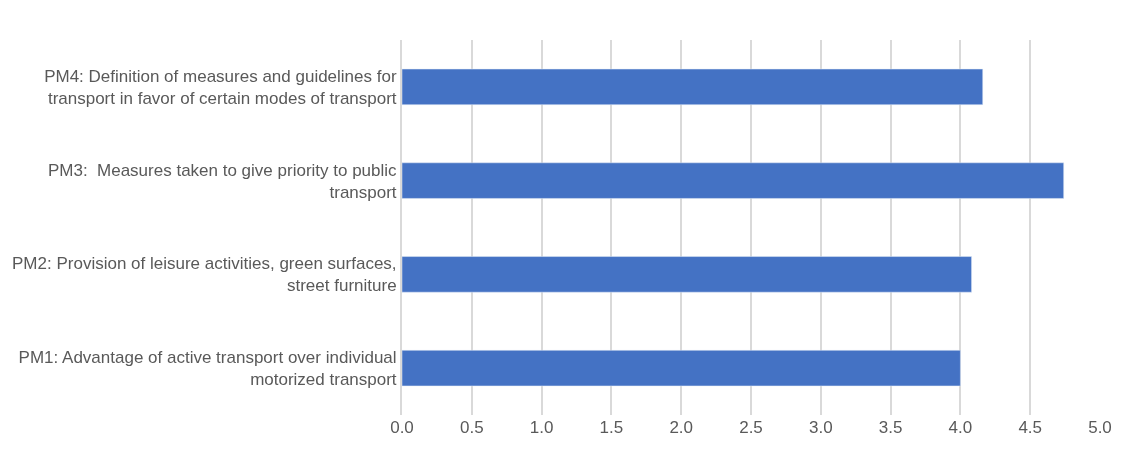 Image resolution: width=1130 pixels, height=455 pixels. What do you see at coordinates (222, 181) in the screenshot?
I see `y-tick-label: PM3: Measures taken to give priority to public transport` at bounding box center [222, 181].